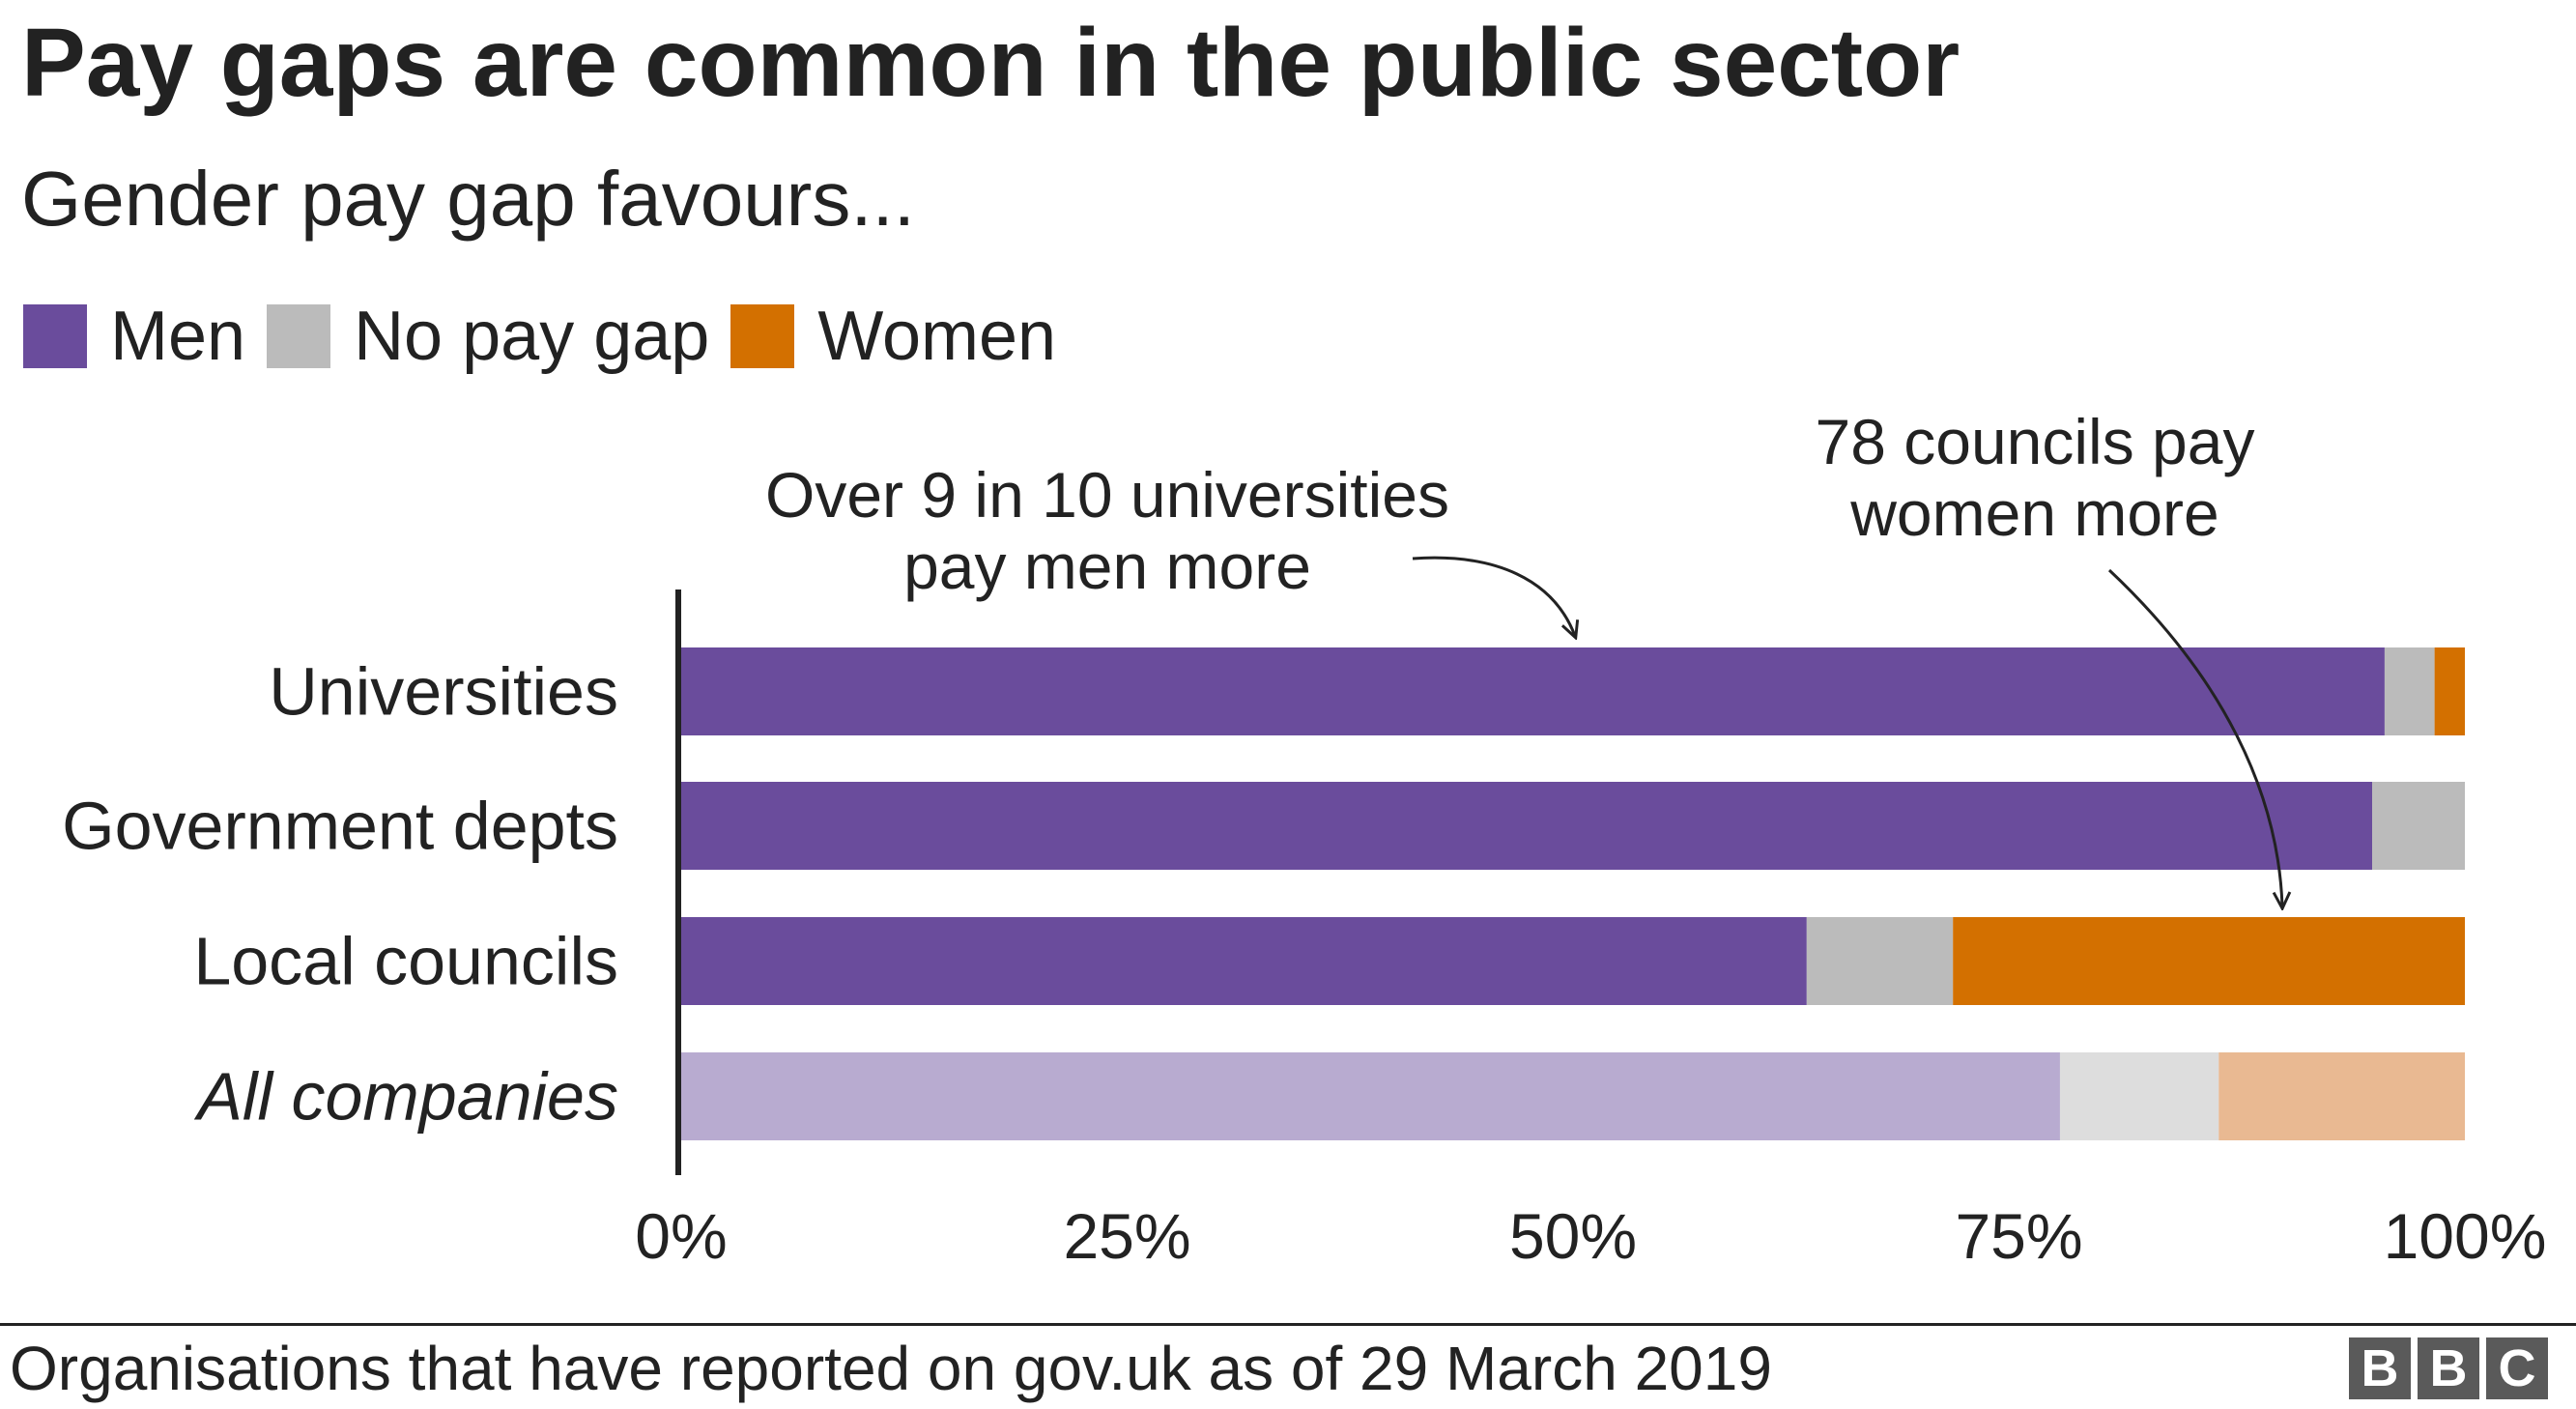 This screenshot has height=1409, width=2576. What do you see at coordinates (340, 826) in the screenshot?
I see `category-label-government-depts: Government depts` at bounding box center [340, 826].